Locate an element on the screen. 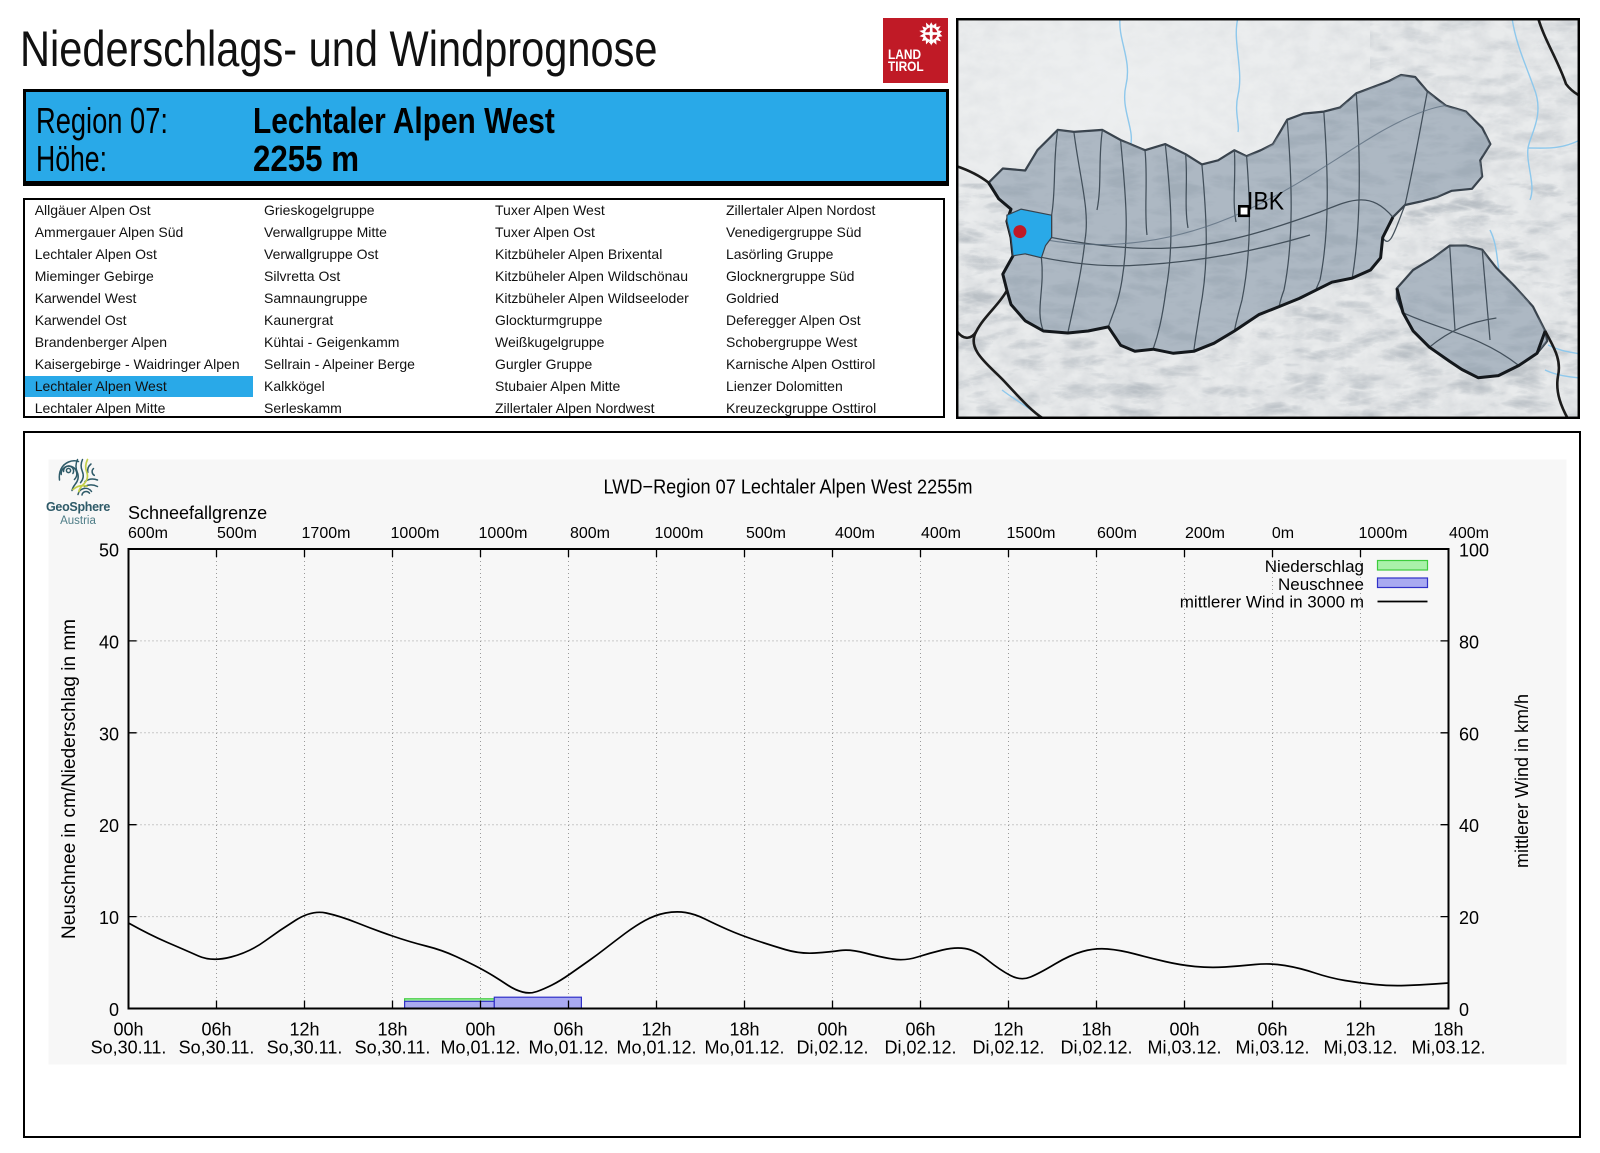  svg-text: mittlerer Wind in km/h is located at coordinates (1522, 781).